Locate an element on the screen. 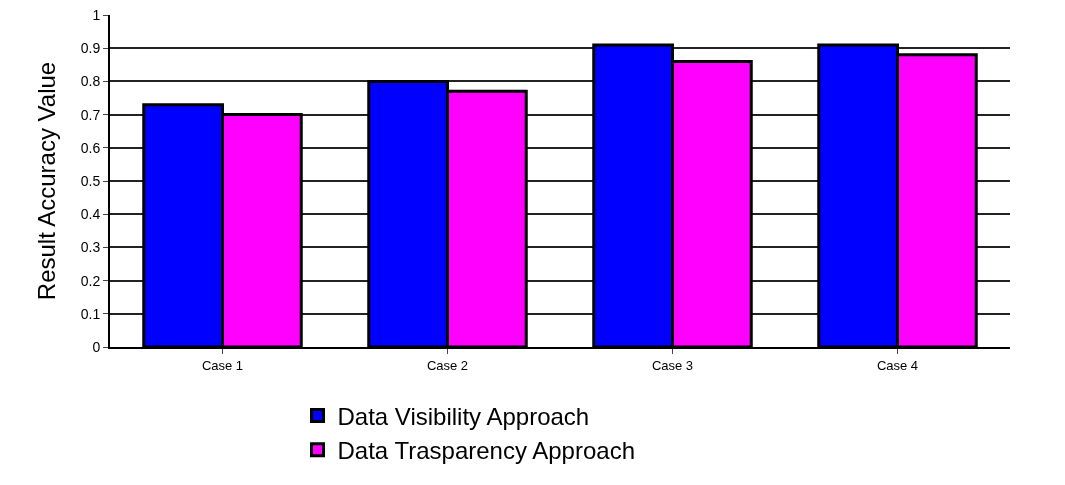 This screenshot has height=485, width=1065. y-tick-label: 0.2 is located at coordinates (90, 280).